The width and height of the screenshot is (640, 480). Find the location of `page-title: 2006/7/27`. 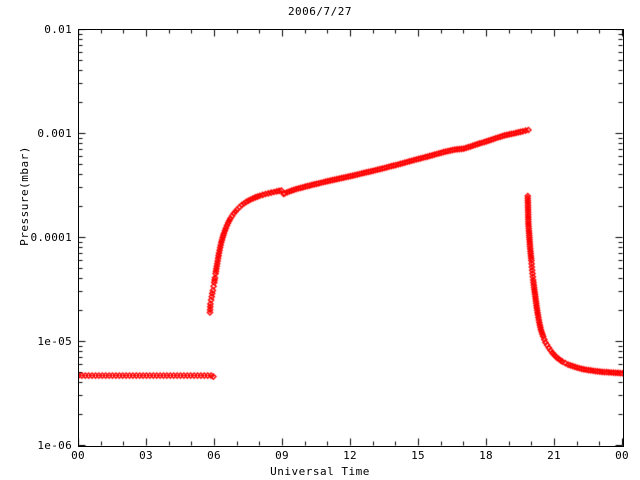

page-title: 2006/7/27 is located at coordinates (320, 11).